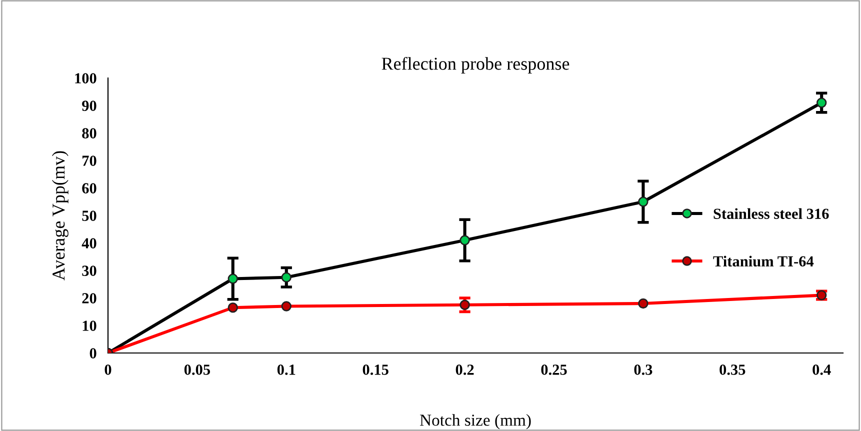 The image size is (861, 431). What do you see at coordinates (771, 213) in the screenshot?
I see `legend-label: Stainless steel 316` at bounding box center [771, 213].